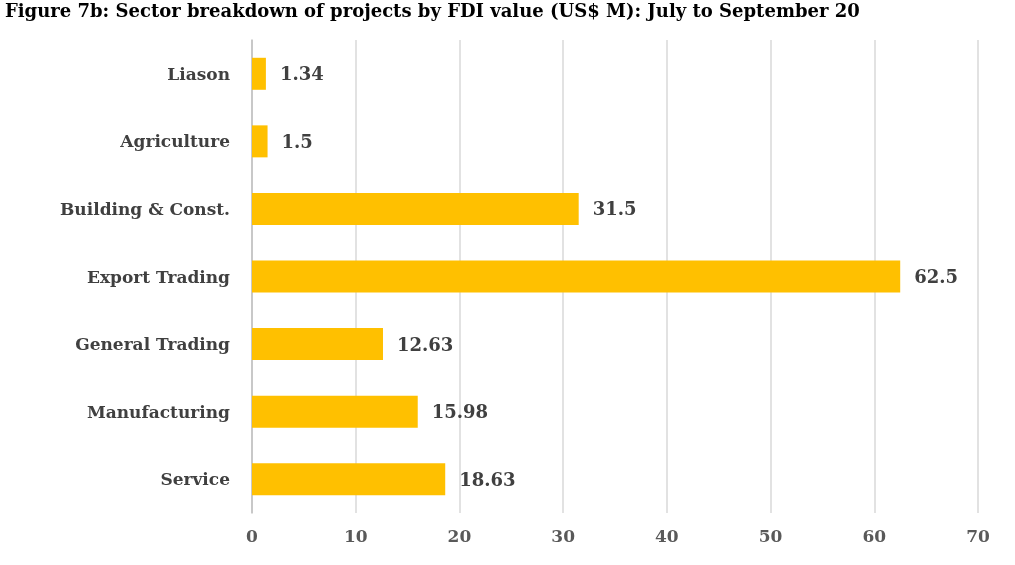  What do you see at coordinates (198, 73) in the screenshot?
I see `y-tick-label: Liason` at bounding box center [198, 73].